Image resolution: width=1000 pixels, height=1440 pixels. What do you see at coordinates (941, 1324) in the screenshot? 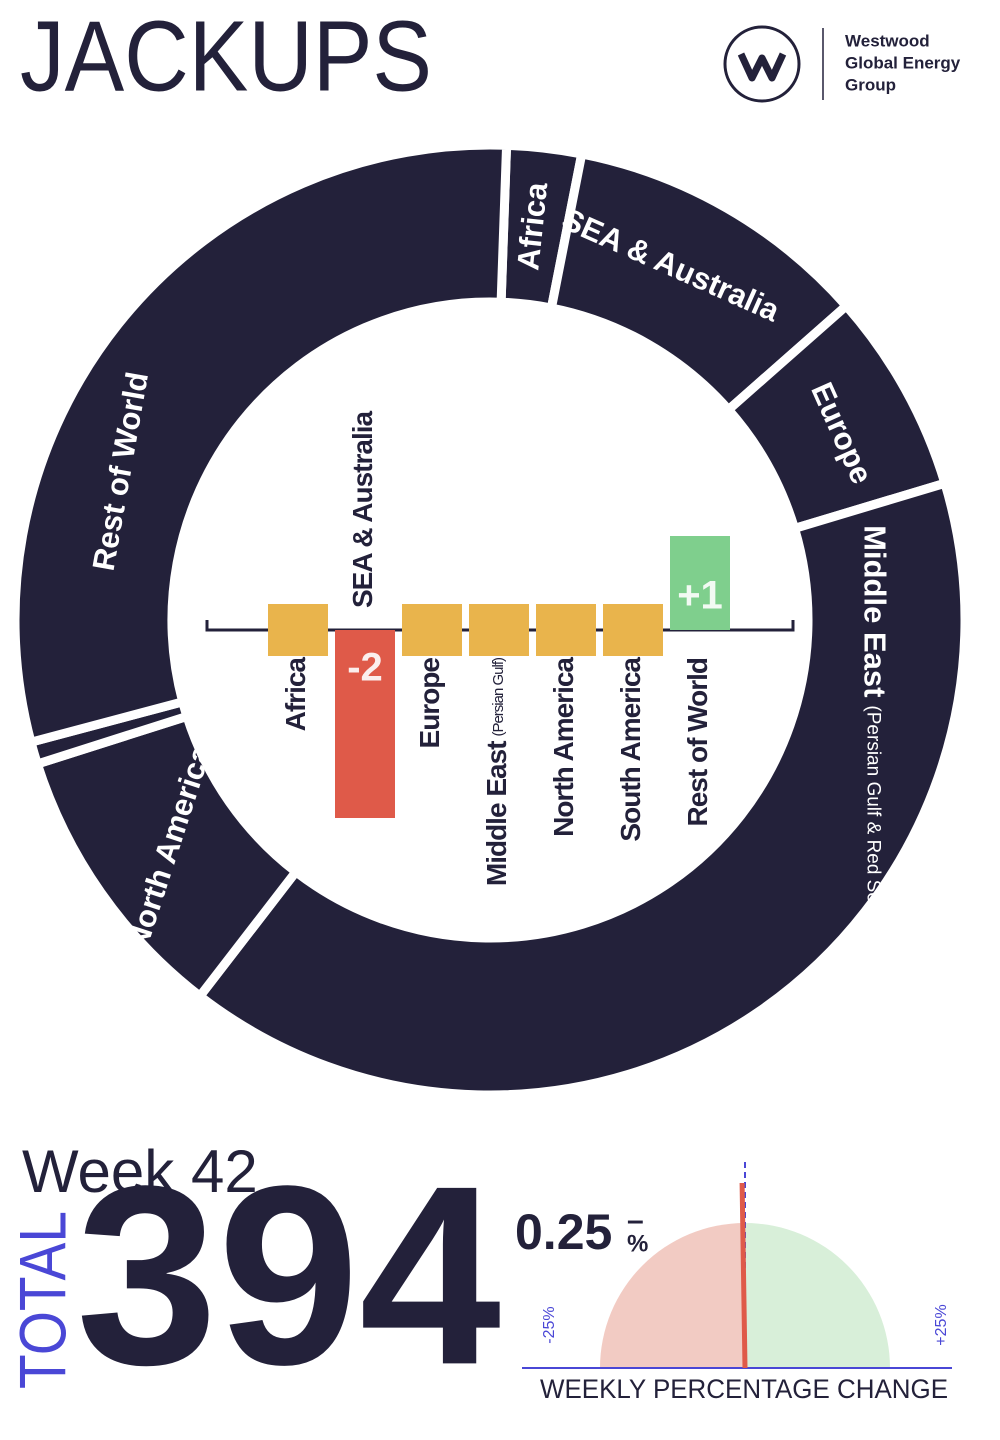
I see `gauge-tick-label: +25%` at bounding box center [941, 1324].